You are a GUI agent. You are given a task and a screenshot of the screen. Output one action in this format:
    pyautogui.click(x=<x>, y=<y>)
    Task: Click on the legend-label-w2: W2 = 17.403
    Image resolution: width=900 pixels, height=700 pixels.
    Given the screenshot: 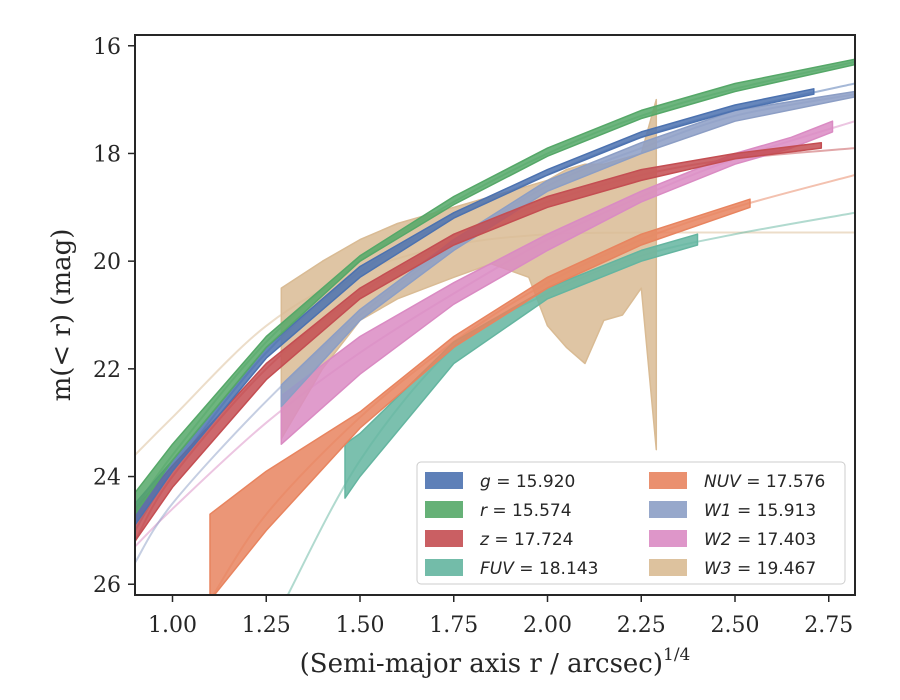 What is the action you would take?
    pyautogui.click(x=760, y=540)
    